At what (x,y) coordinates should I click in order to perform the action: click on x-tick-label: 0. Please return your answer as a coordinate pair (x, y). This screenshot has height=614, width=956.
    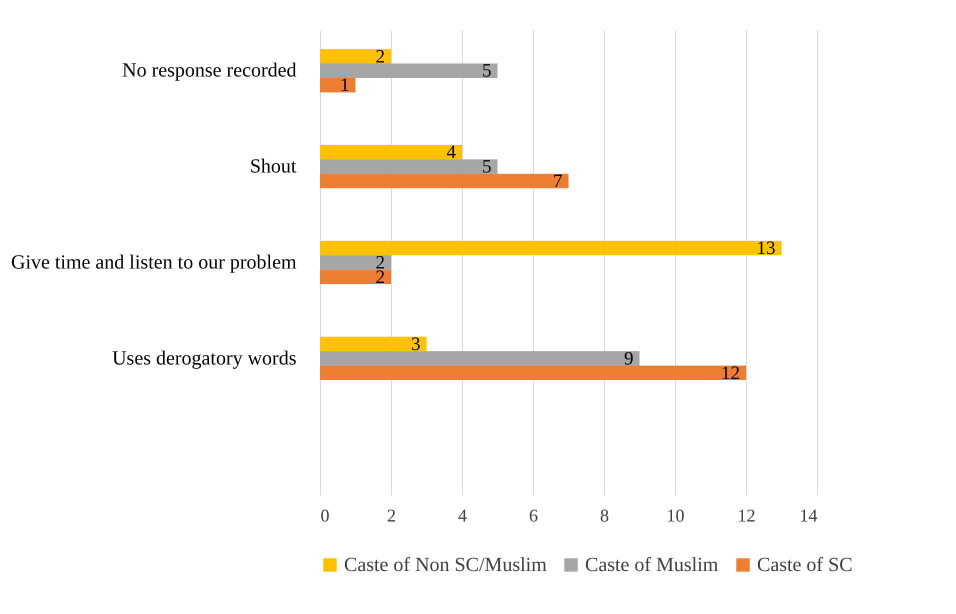
    Looking at the image, I should click on (325, 516).